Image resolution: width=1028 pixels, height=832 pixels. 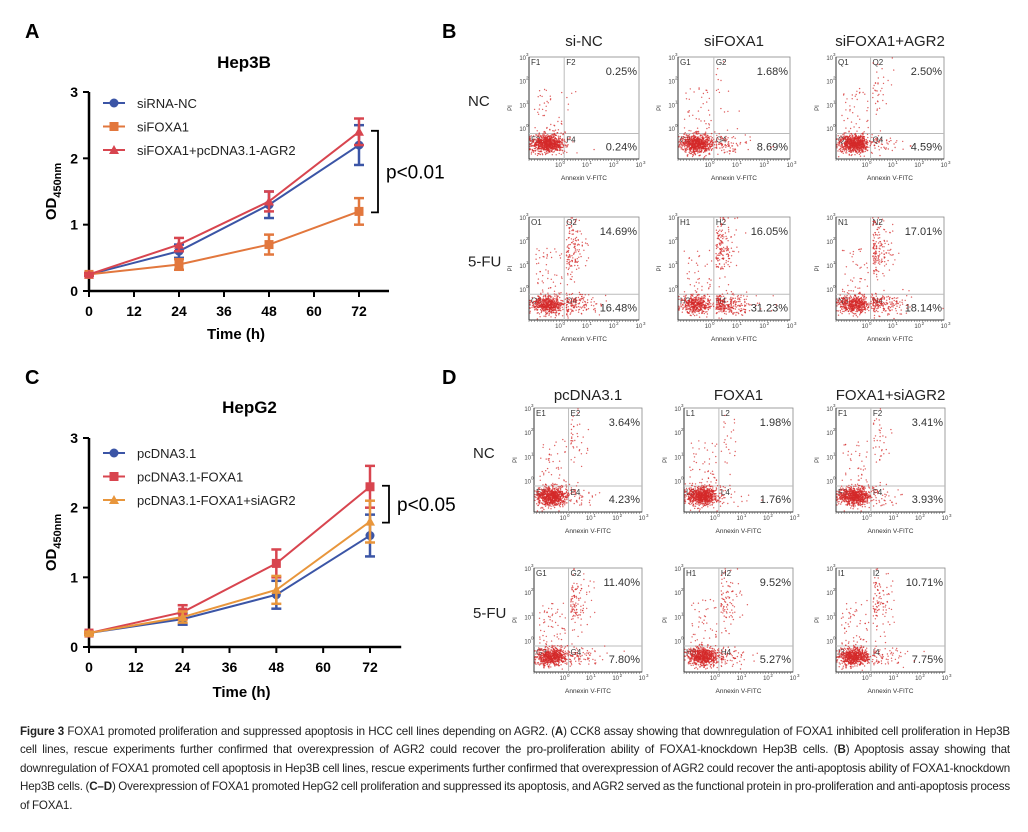 What do you see at coordinates (314, 311) in the screenshot?
I see `x-tick-label: 60` at bounding box center [314, 311].